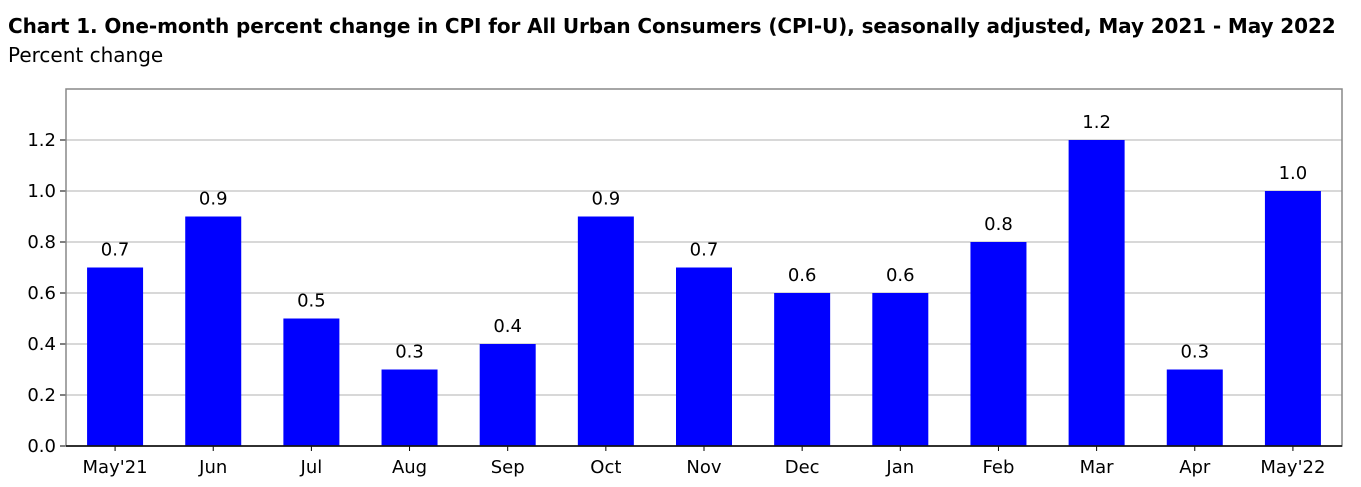  I want to click on x-tick-label: Oct, so click(605, 467).